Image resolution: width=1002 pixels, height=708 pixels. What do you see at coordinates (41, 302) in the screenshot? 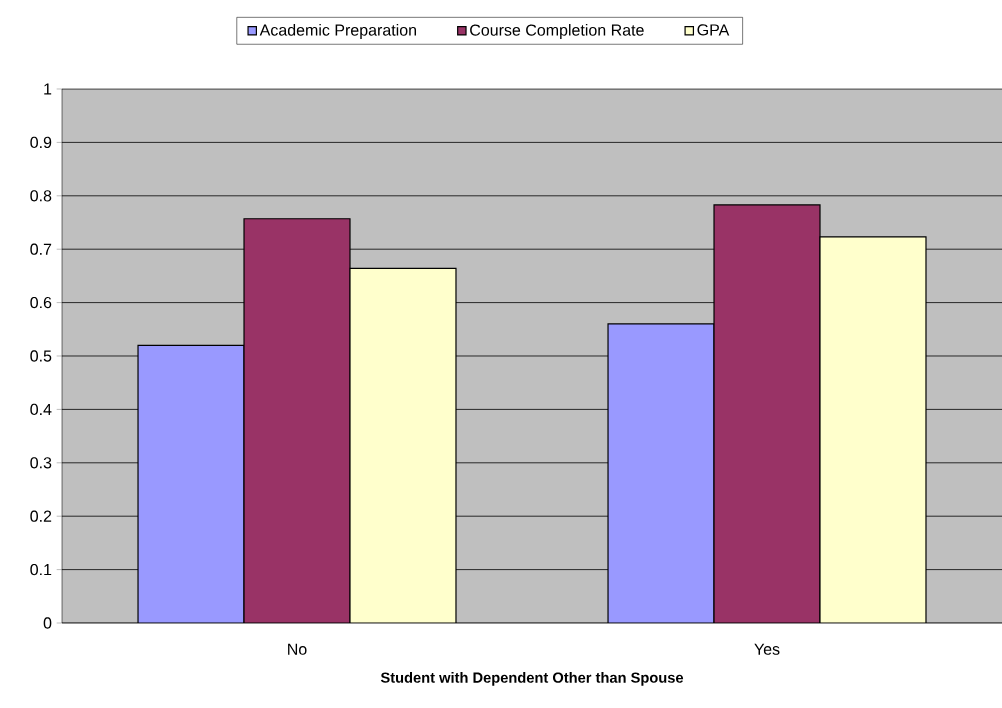
I see `y-tick-label: 0.6` at bounding box center [41, 302].